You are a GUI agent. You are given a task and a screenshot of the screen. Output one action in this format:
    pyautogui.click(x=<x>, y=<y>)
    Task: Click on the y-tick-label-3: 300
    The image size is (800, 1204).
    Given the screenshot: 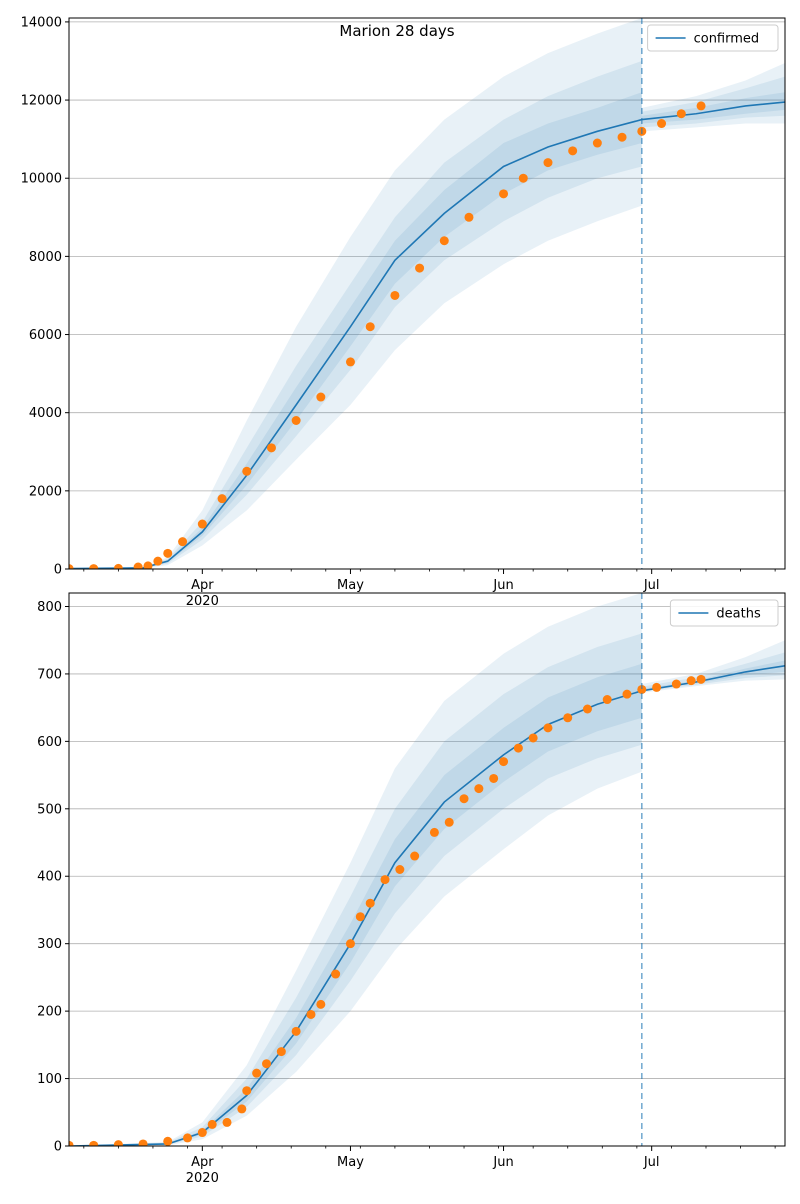 What is the action you would take?
    pyautogui.click(x=49, y=944)
    